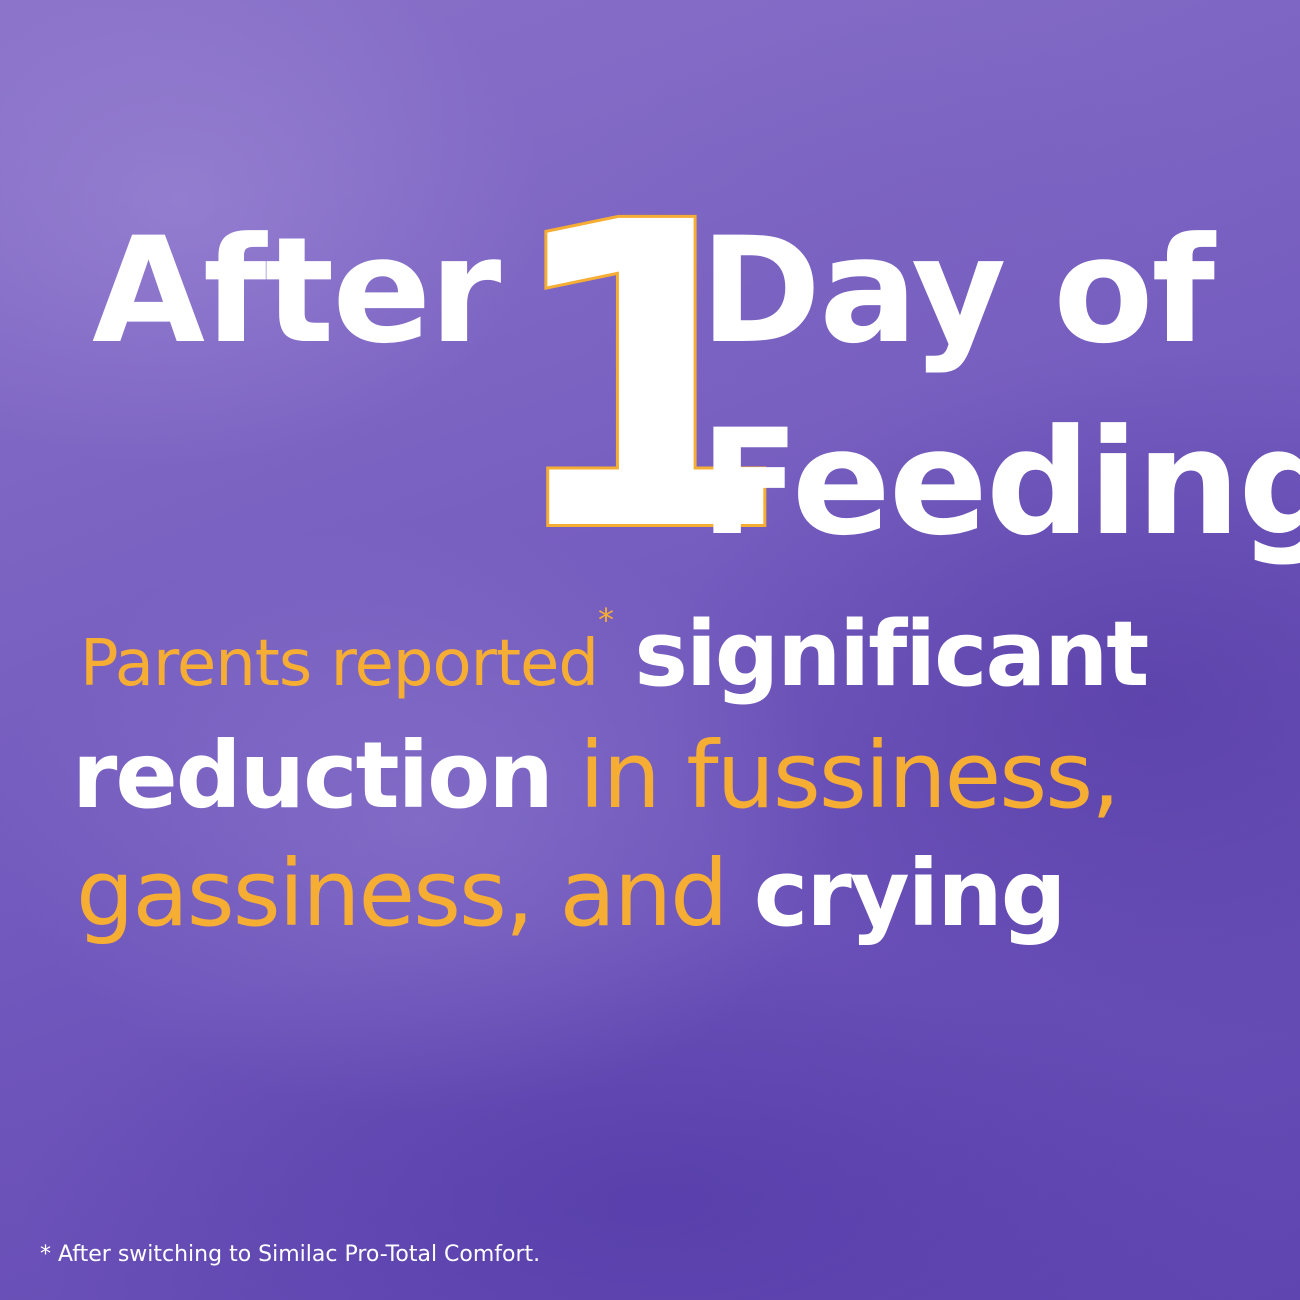  Describe the element at coordinates (402, 893) in the screenshot. I see `gassiness-and-text: gassiness, and` at that location.